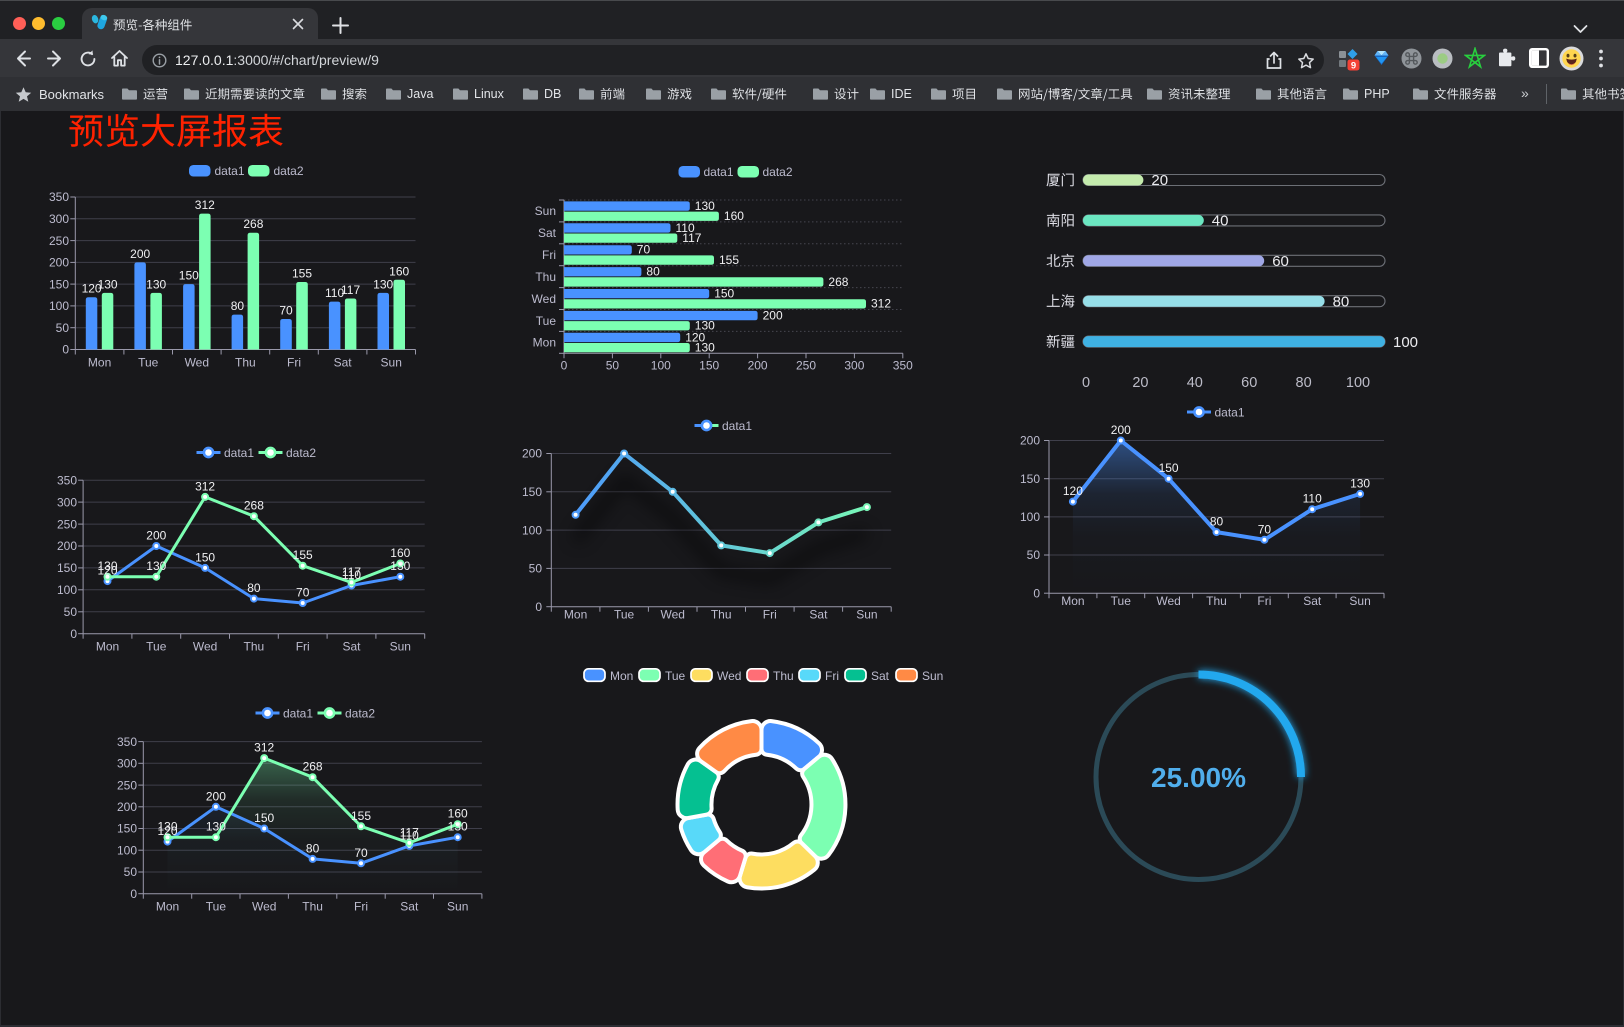 This screenshot has height=1027, width=1624. I want to click on svg-text: 350, so click(127, 742).